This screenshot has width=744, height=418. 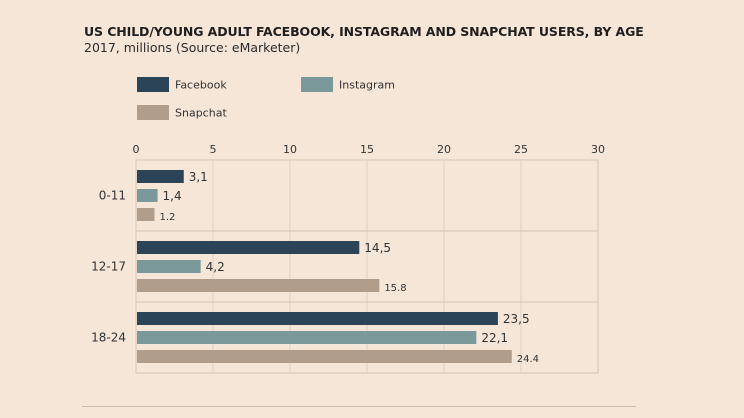 What do you see at coordinates (290, 149) in the screenshot?
I see `x-tick-label: 10` at bounding box center [290, 149].